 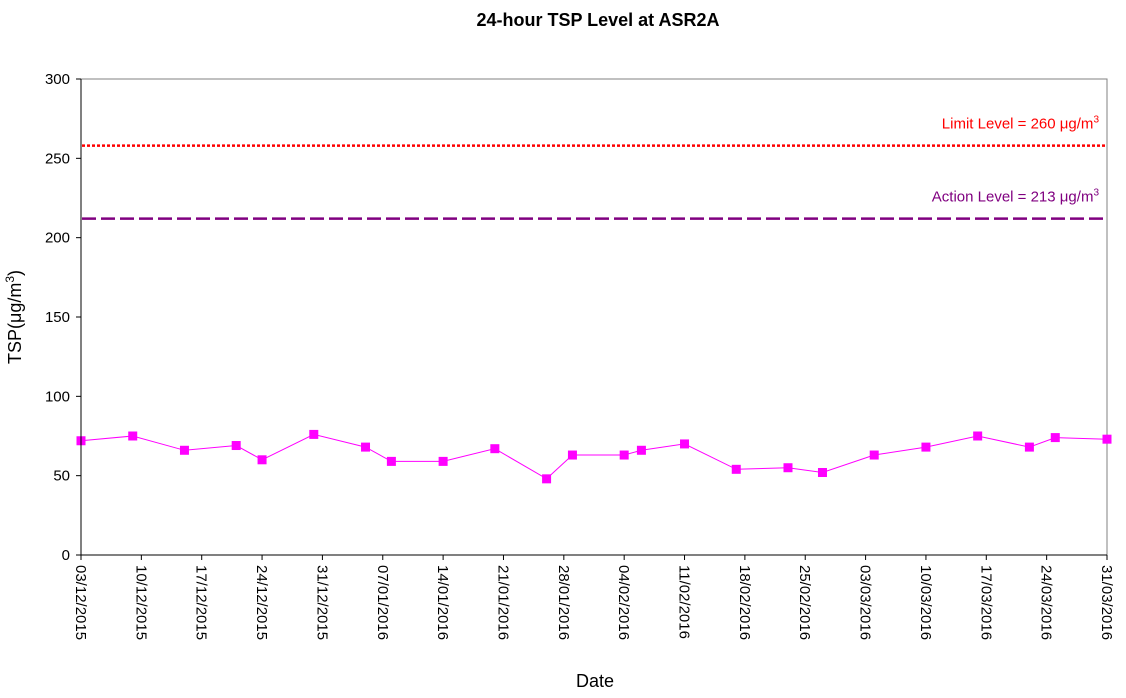 I want to click on x-tick-label: 24/12/2015, so click(x=261, y=602).